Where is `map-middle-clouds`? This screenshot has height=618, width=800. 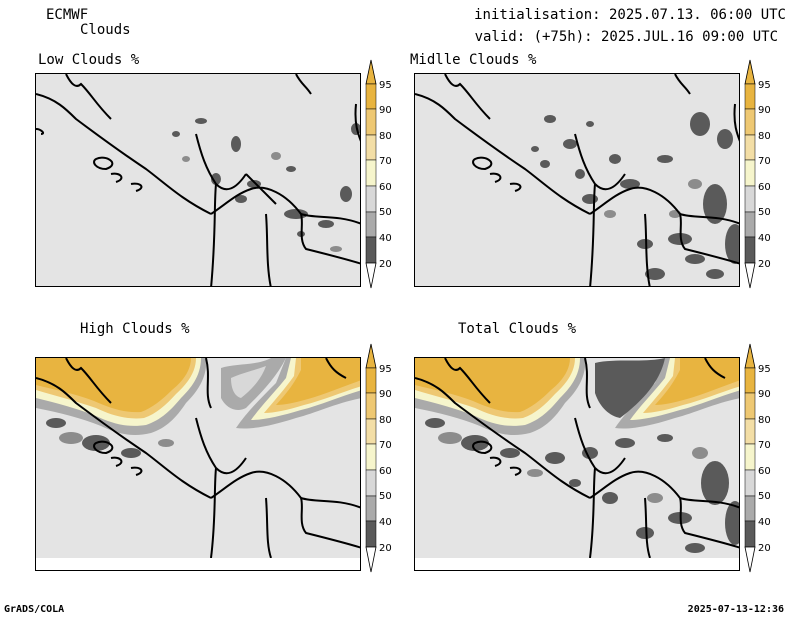
map-middle-clouds is located at coordinates (577, 180).